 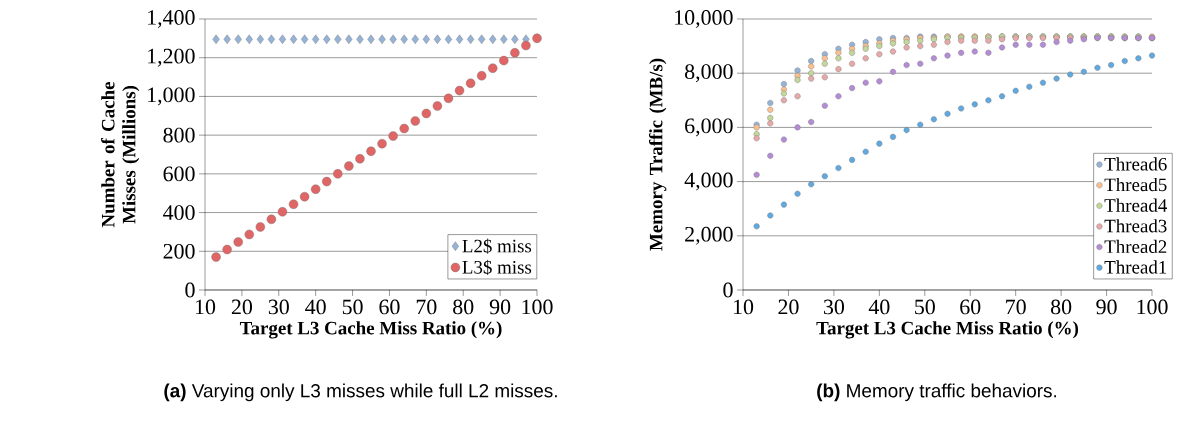 I want to click on y-tick-label: 2,000, so click(x=709, y=235).